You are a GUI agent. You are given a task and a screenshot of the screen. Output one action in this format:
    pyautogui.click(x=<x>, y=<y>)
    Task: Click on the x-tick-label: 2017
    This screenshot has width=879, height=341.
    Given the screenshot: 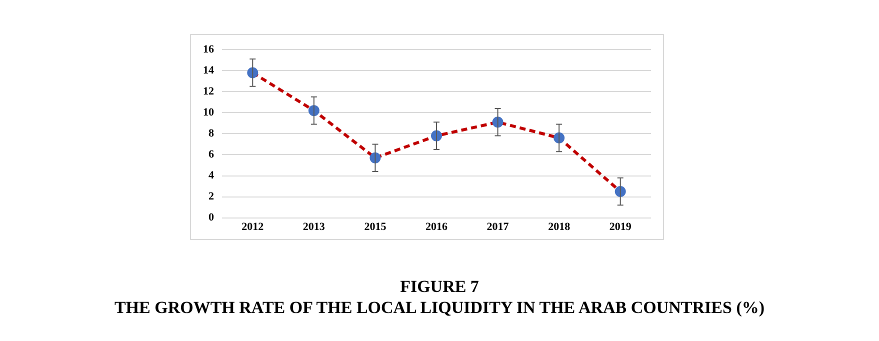 What is the action you would take?
    pyautogui.click(x=498, y=227)
    